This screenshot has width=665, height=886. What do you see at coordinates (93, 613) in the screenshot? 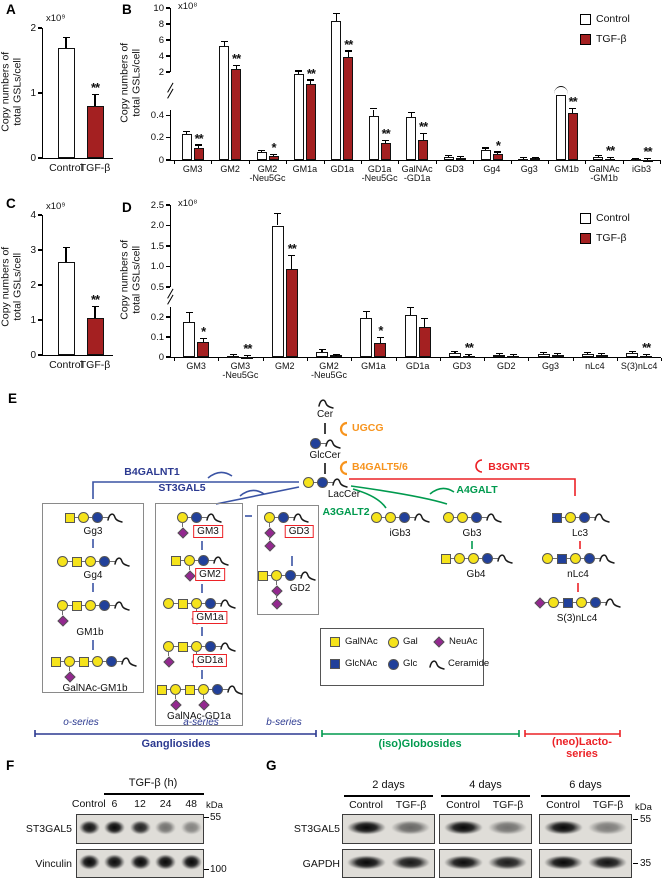
I see `glycan-node-GM1b` at bounding box center [93, 613].